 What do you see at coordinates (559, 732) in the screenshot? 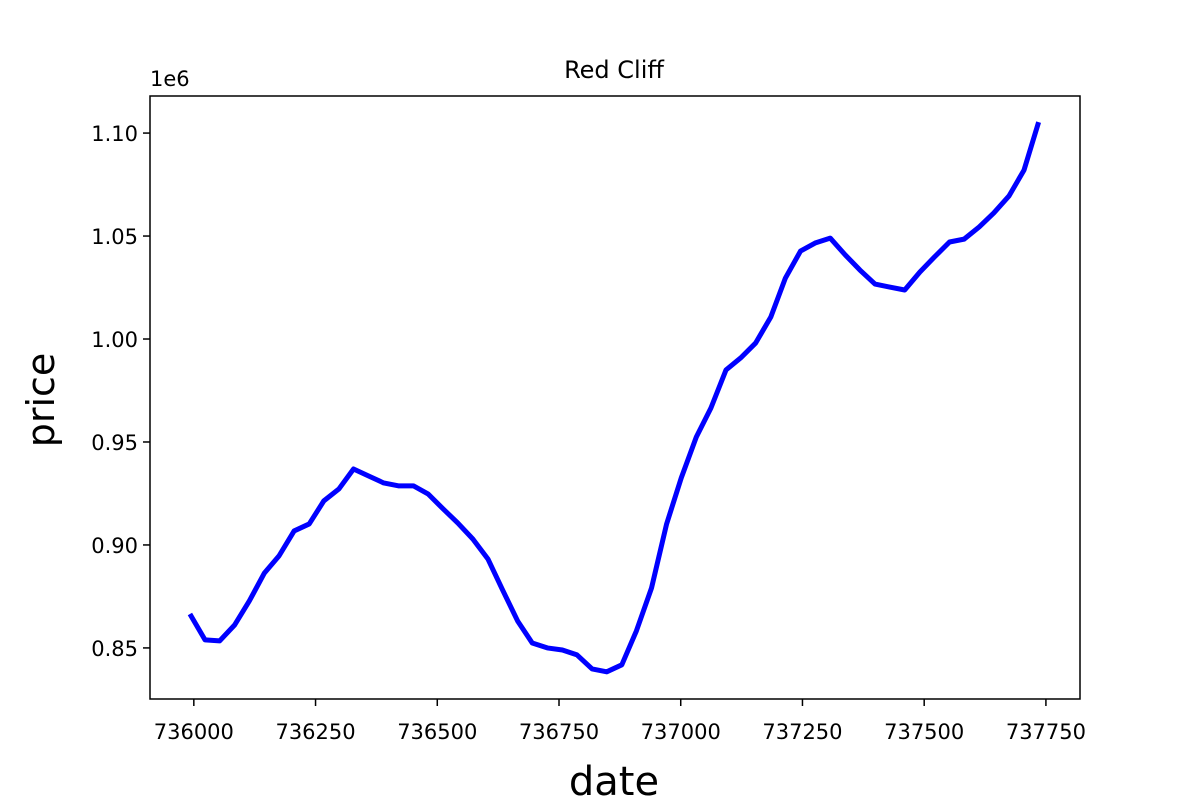
I see `x-tick-label: 736750` at bounding box center [559, 732].